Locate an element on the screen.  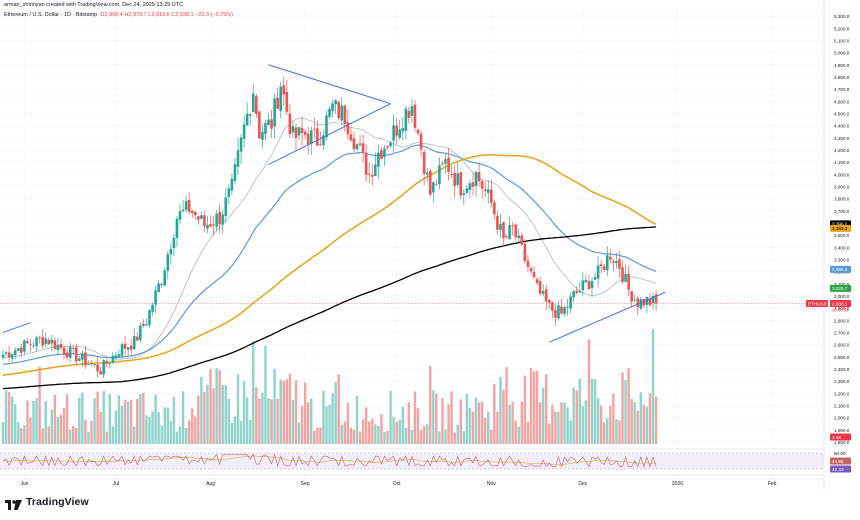
symbol-name: Ethereum / U.S. Dollar · 1D · Bitstamp is located at coordinates (51, 15).